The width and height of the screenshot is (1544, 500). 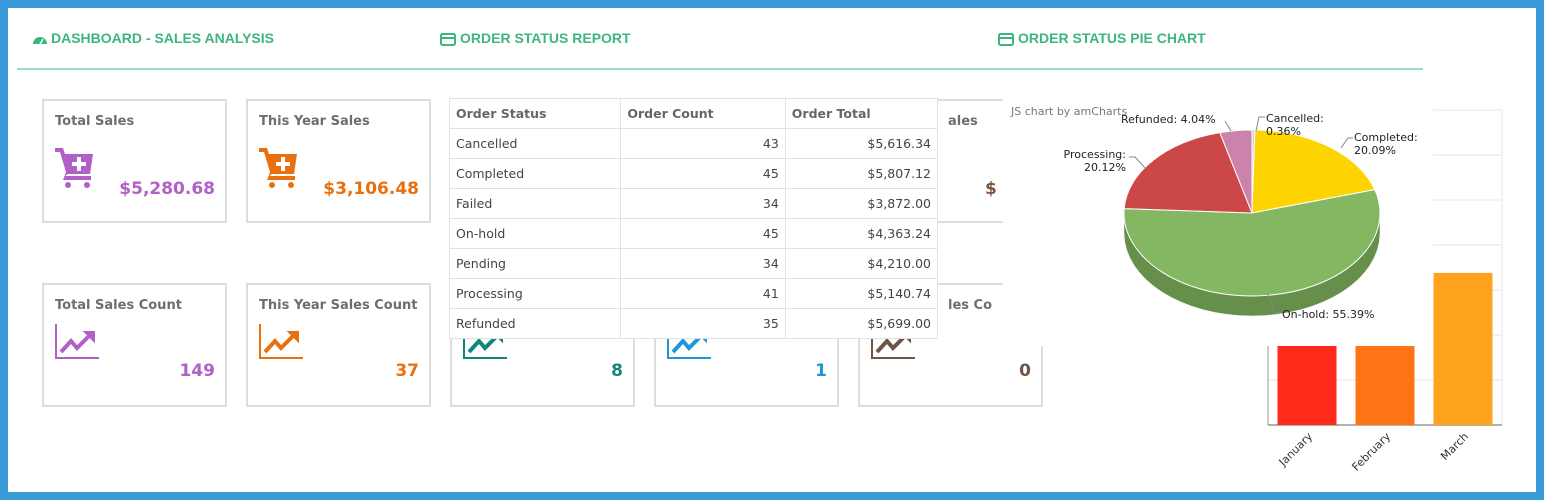 I want to click on card-label: This Year Sales Count, so click(x=338, y=305).